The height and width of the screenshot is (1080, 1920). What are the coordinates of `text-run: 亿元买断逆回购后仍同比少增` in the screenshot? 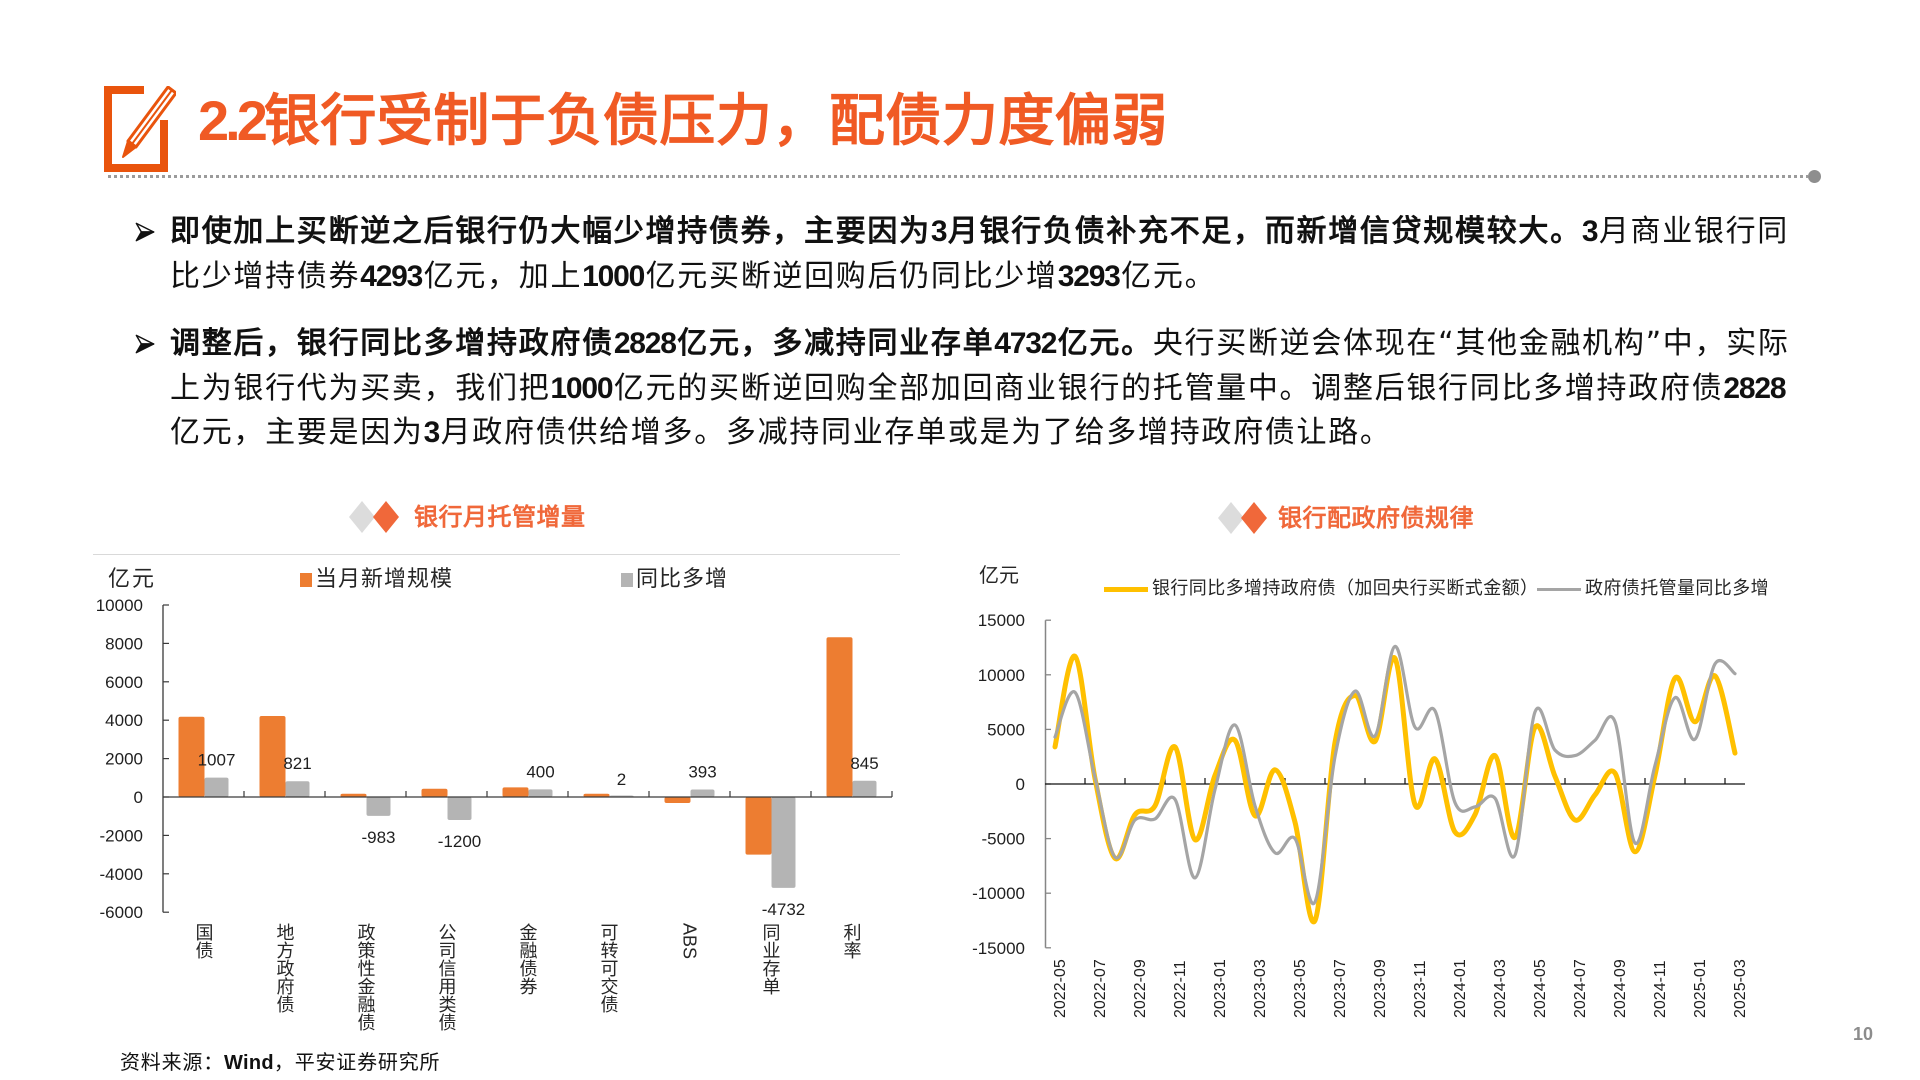 It's located at (851, 276).